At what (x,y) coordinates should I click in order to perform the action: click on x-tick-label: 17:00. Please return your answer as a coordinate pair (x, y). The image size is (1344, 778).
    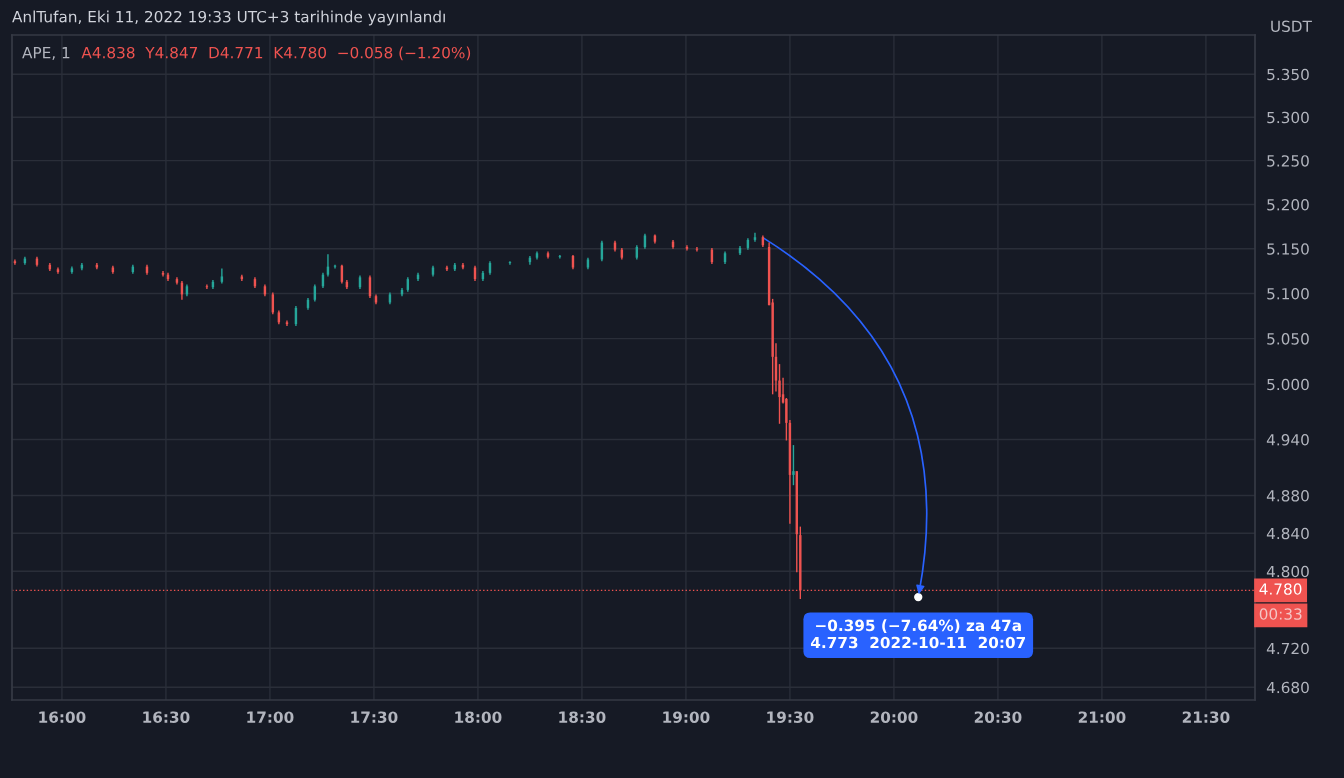
    Looking at the image, I should click on (270, 717).